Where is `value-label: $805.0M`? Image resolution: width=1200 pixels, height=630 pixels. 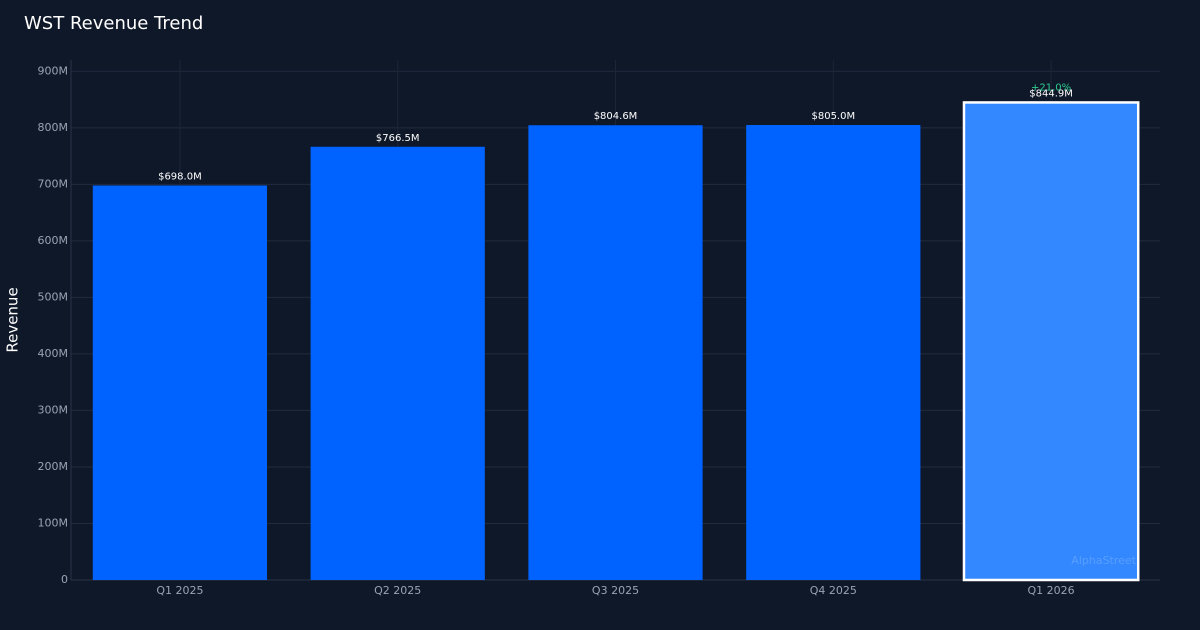 value-label: $805.0M is located at coordinates (833, 116).